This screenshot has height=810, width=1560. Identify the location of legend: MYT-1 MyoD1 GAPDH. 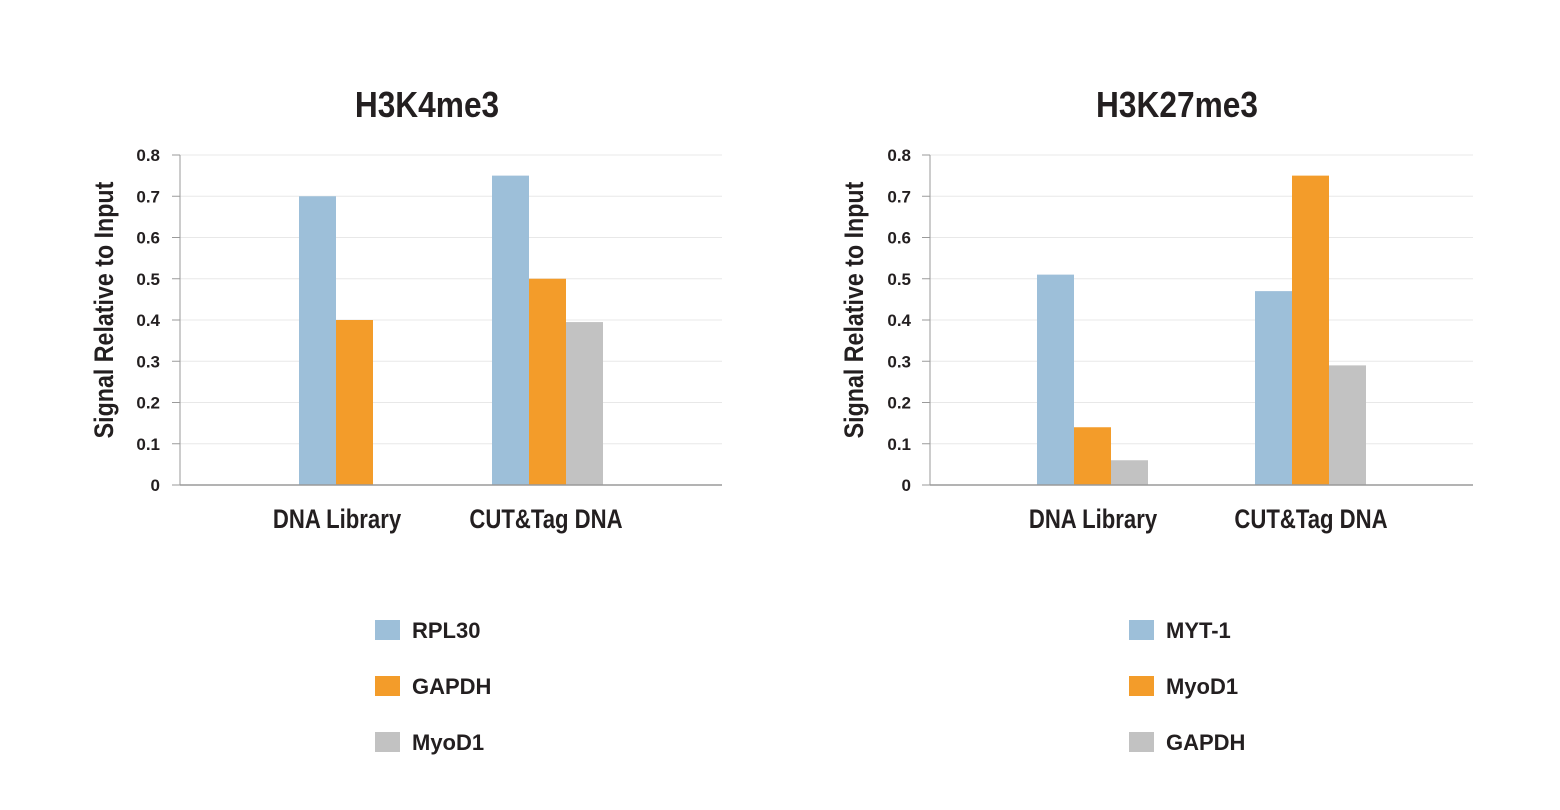
(1187, 686).